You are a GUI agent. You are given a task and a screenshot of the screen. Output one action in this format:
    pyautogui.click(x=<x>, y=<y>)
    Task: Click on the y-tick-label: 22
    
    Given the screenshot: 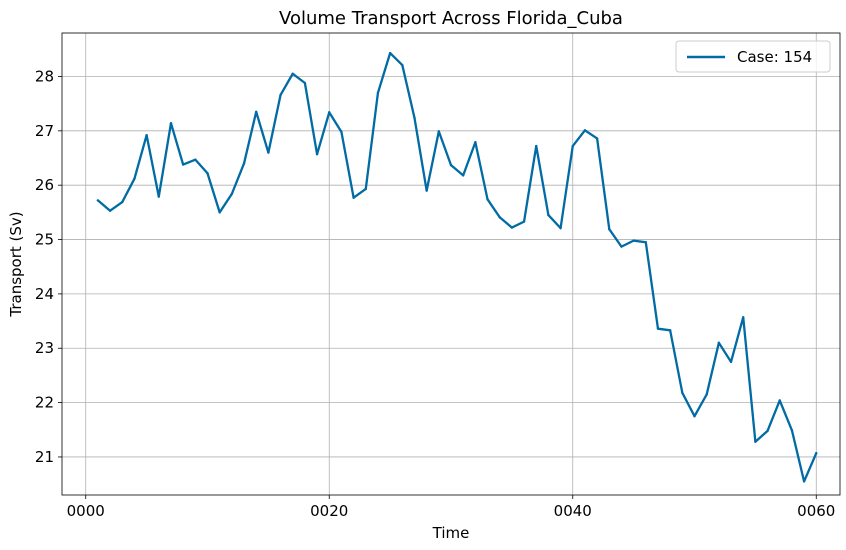 What is the action you would take?
    pyautogui.click(x=44, y=403)
    